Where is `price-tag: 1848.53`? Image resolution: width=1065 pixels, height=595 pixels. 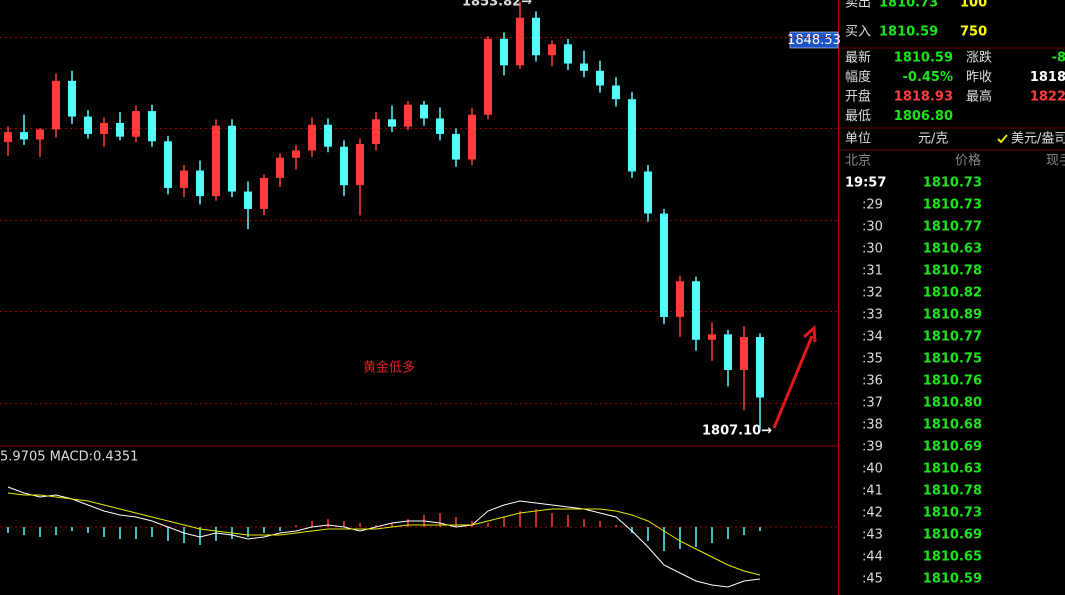 price-tag: 1848.53 is located at coordinates (814, 40).